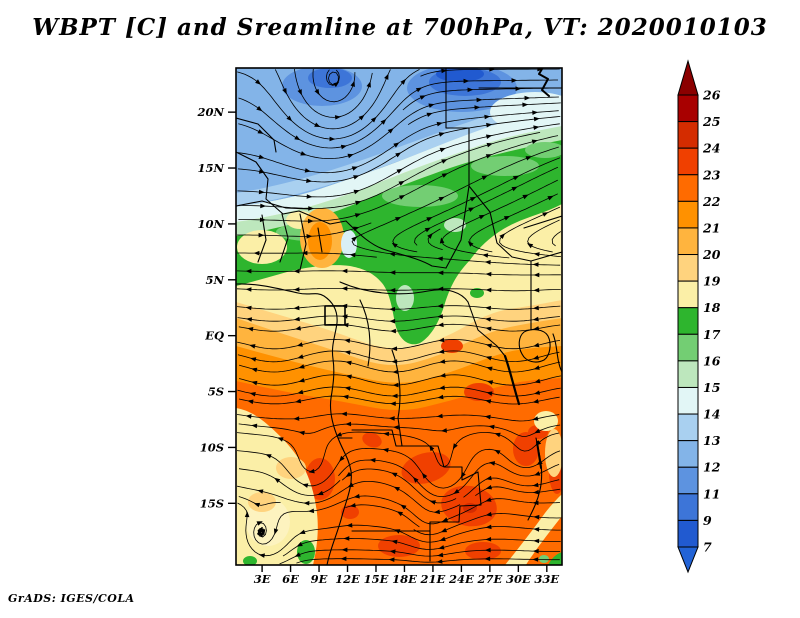  What do you see at coordinates (518, 579) in the screenshot?
I see `lon-label: 30E` at bounding box center [518, 579].